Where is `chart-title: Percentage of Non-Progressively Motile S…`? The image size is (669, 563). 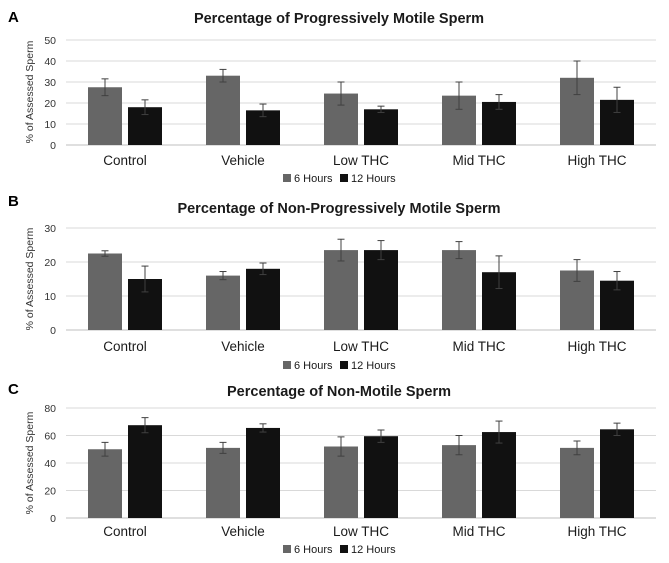 chart-title: Percentage of Non-Progressively Motile S… is located at coordinates (338, 209).